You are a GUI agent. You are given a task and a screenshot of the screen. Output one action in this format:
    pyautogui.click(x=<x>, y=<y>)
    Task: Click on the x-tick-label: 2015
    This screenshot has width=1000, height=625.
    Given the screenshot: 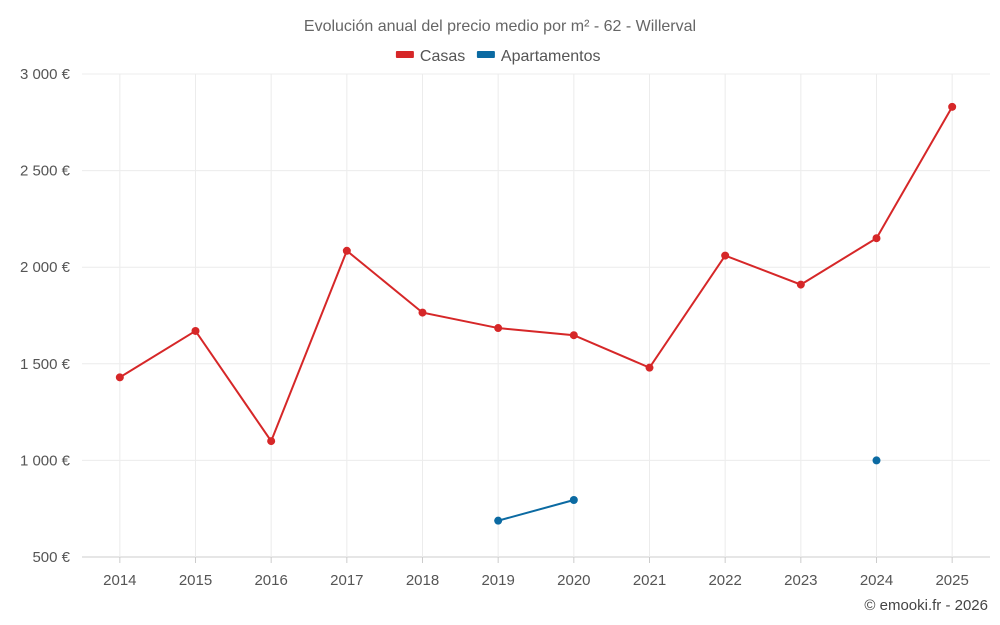 What is the action you would take?
    pyautogui.click(x=195, y=580)
    